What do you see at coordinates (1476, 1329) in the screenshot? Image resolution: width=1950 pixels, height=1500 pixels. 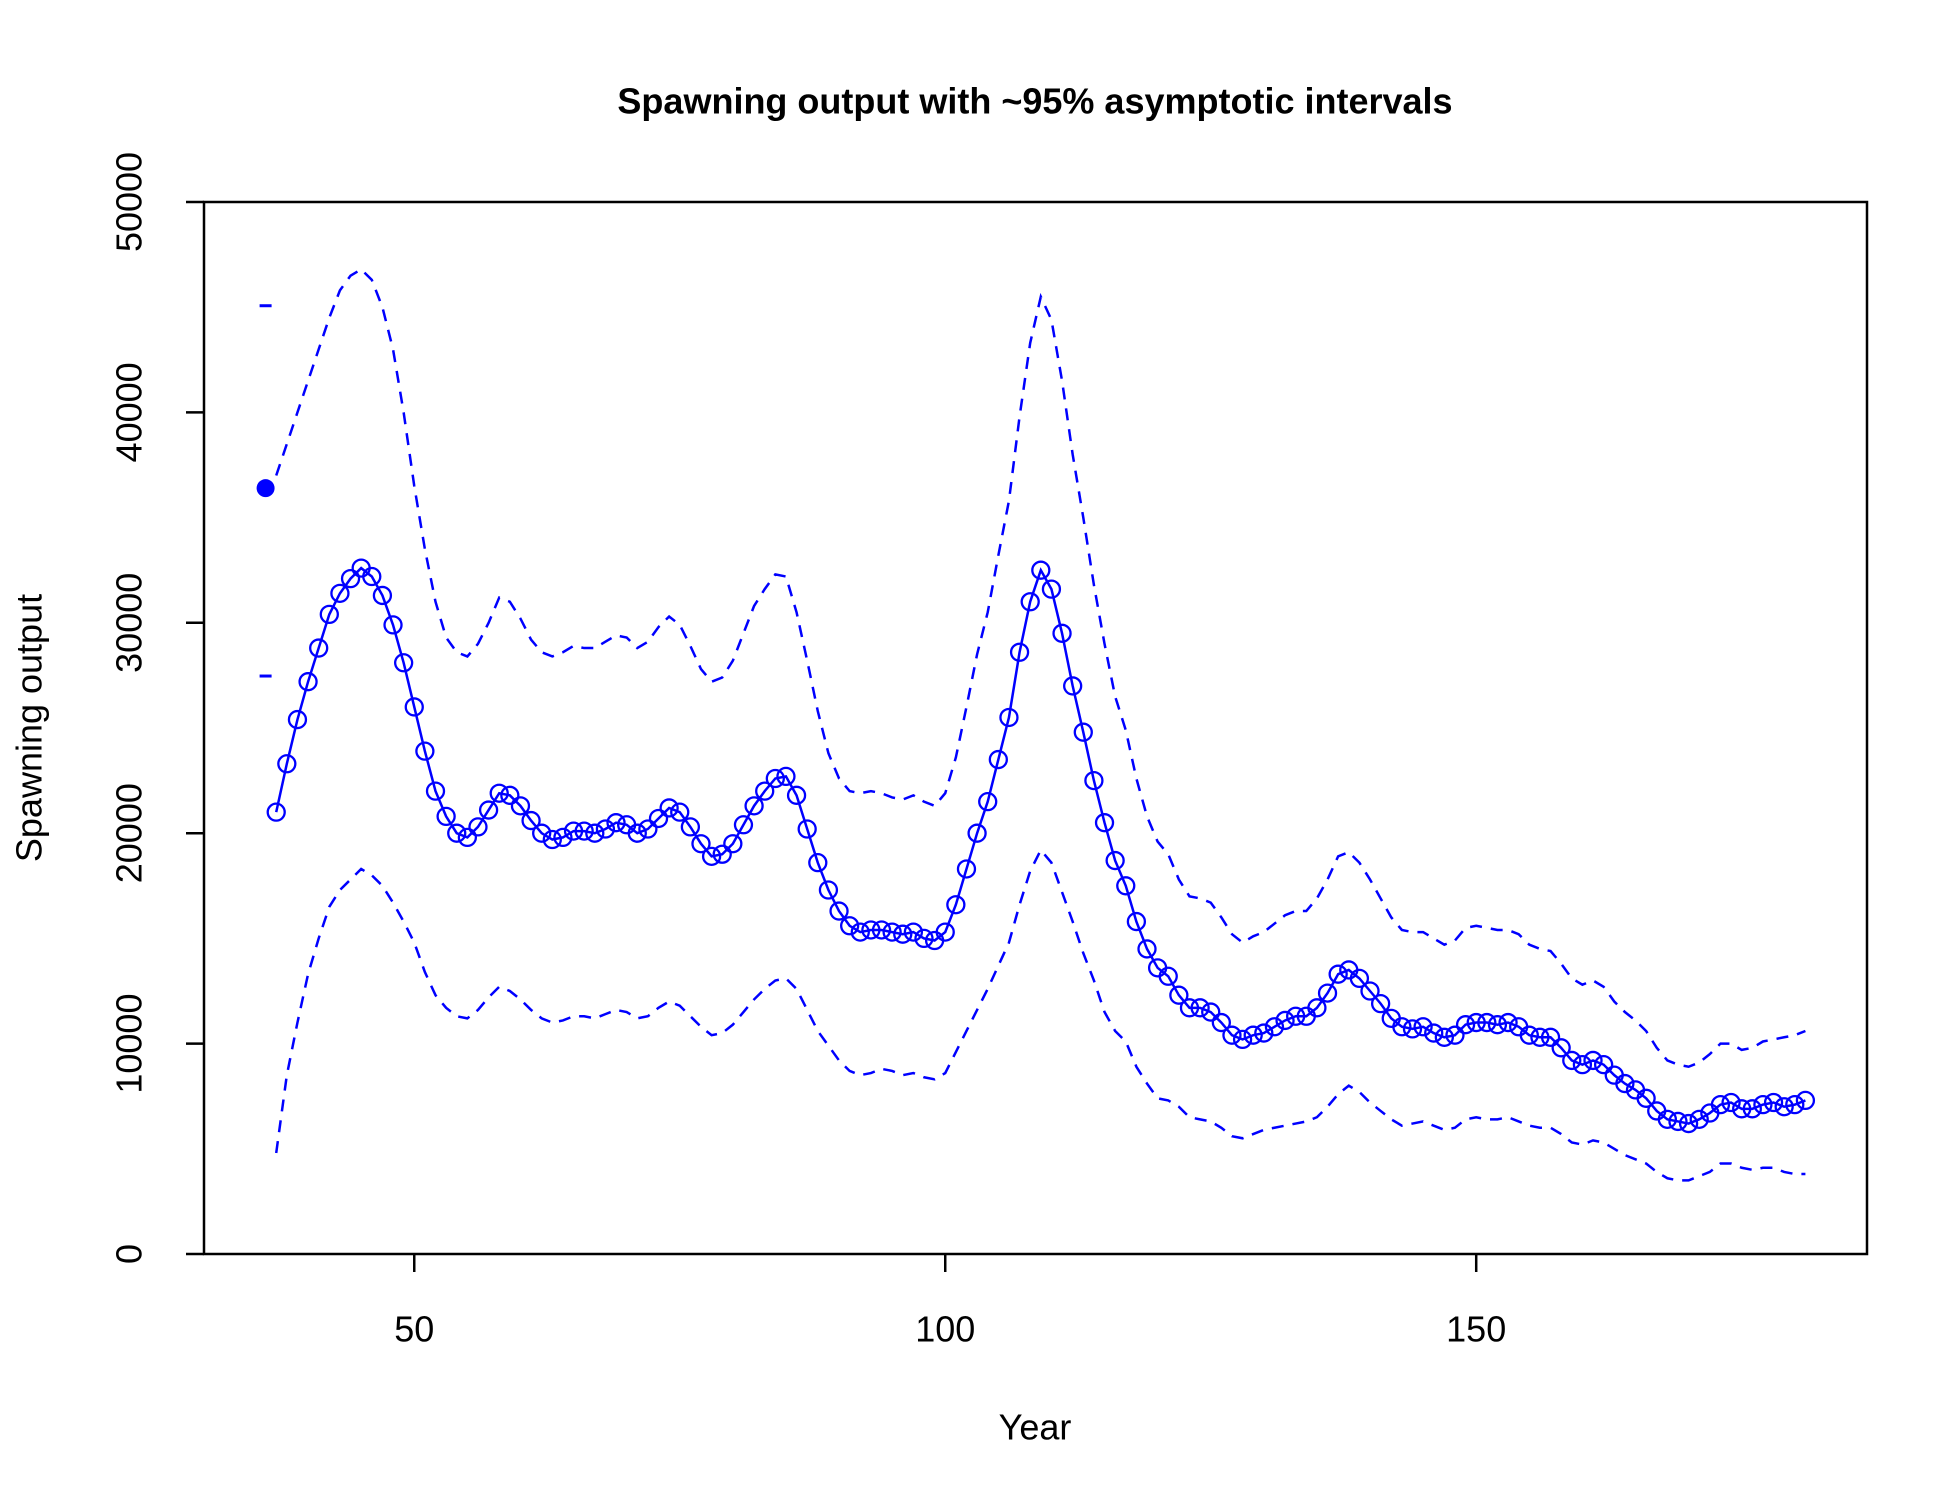 I see `x-tick-label: 150` at bounding box center [1476, 1329].